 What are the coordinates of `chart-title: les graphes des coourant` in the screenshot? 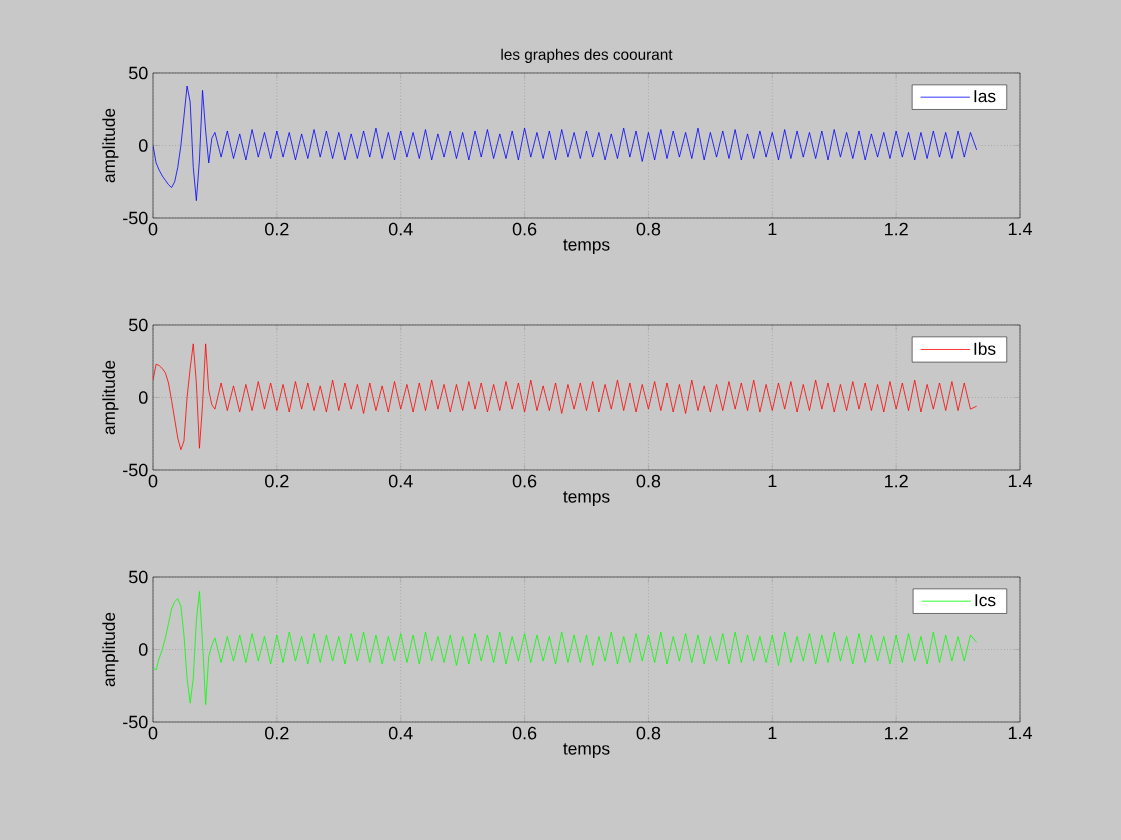 It's located at (587, 55).